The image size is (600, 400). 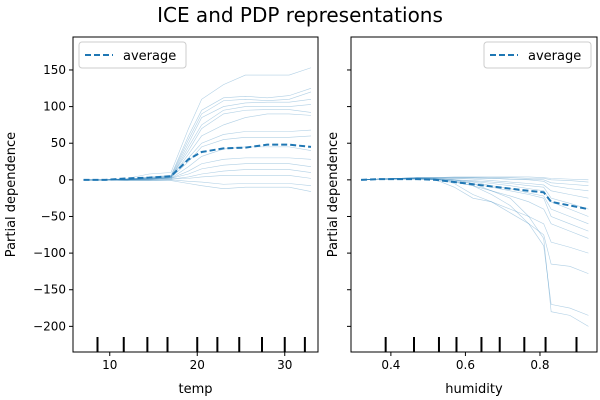 What do you see at coordinates (300, 15) in the screenshot?
I see `figure-title: ICE and PDP representations` at bounding box center [300, 15].